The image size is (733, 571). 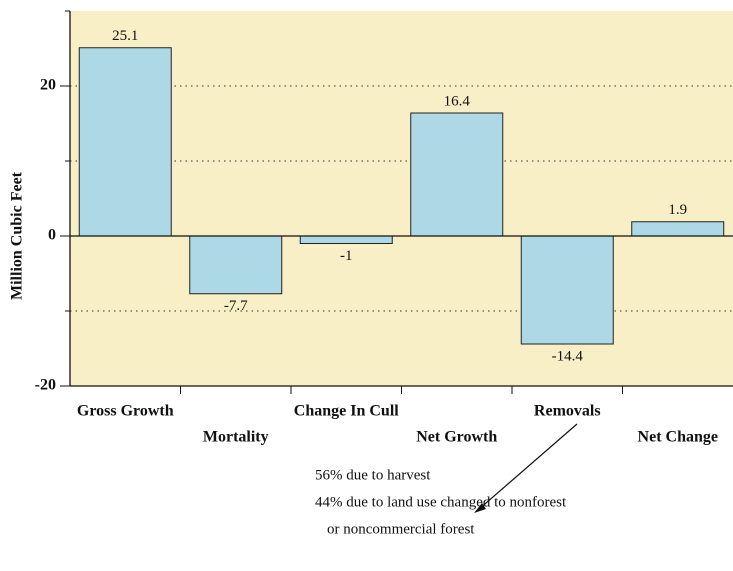 What do you see at coordinates (568, 356) in the screenshot?
I see `value-label: -14.4` at bounding box center [568, 356].